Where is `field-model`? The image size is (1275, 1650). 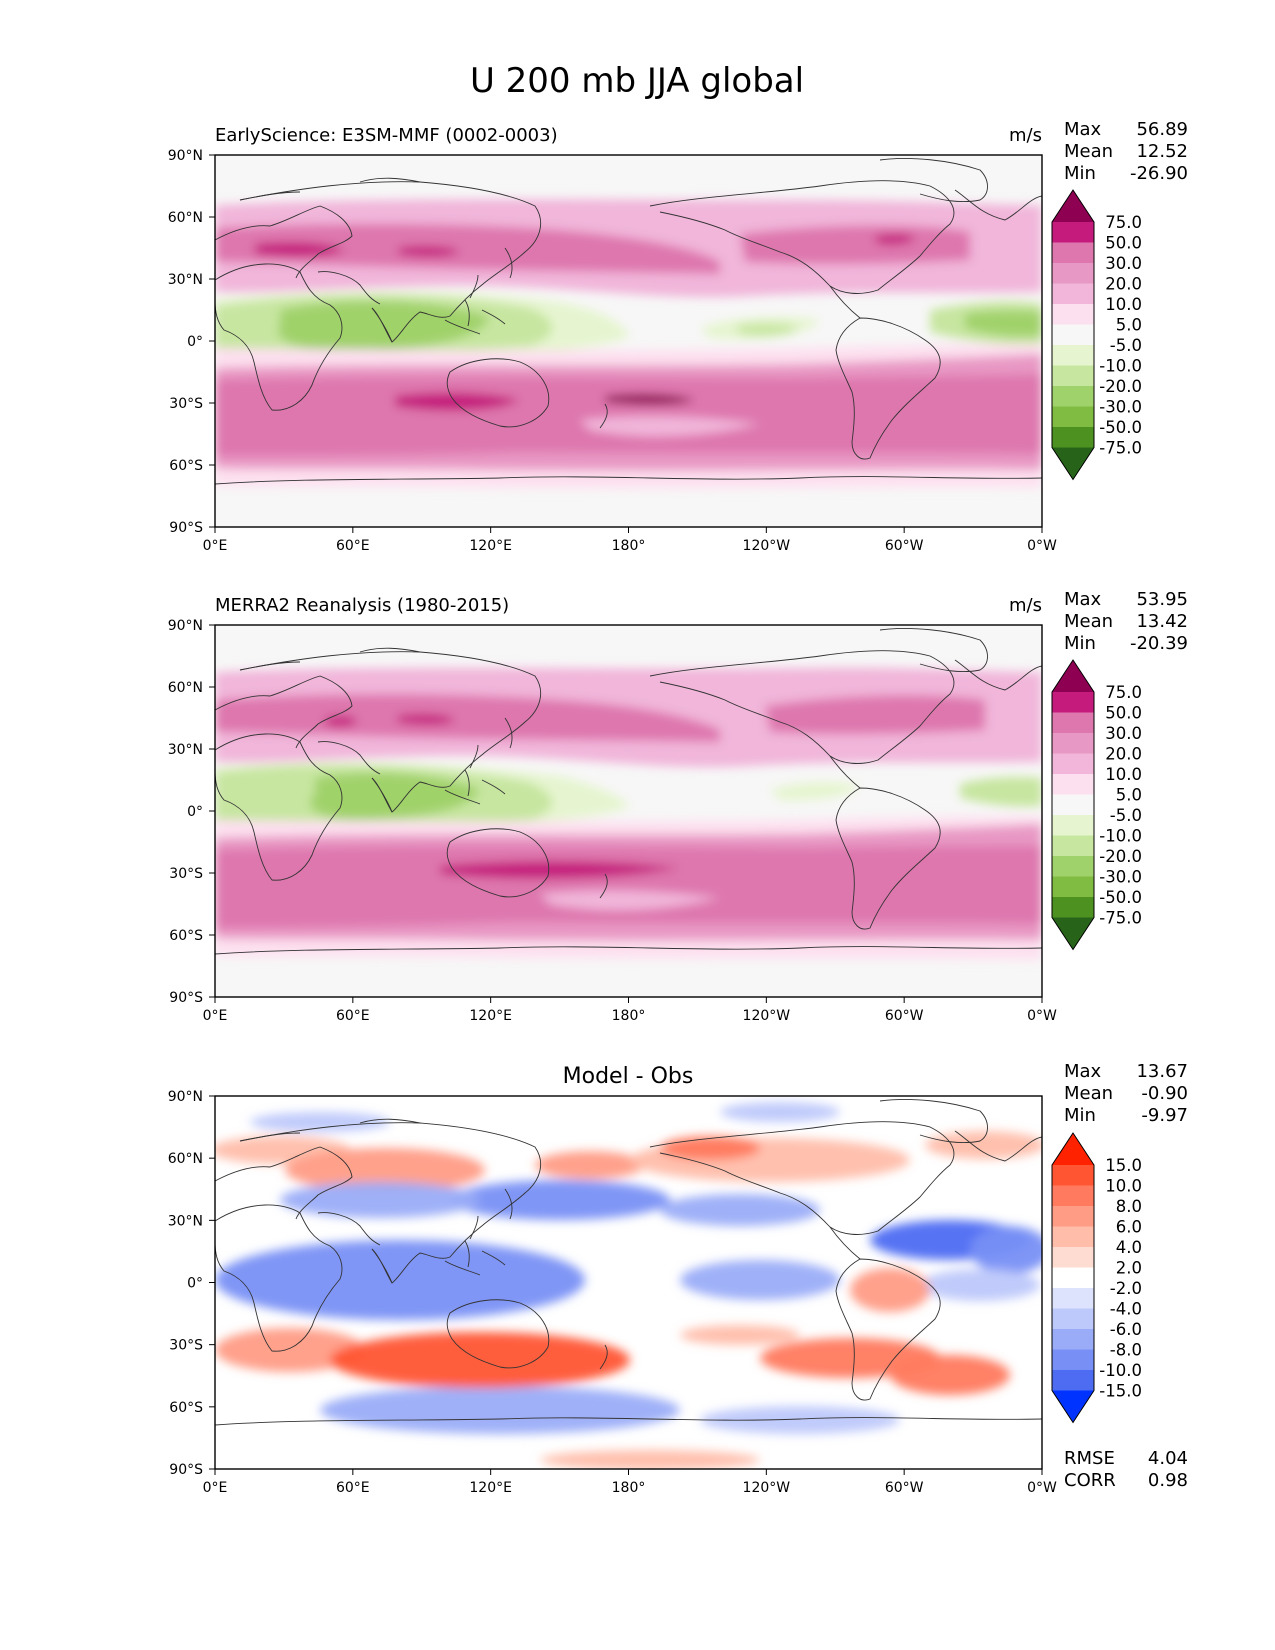 field-model is located at coordinates (628, 341).